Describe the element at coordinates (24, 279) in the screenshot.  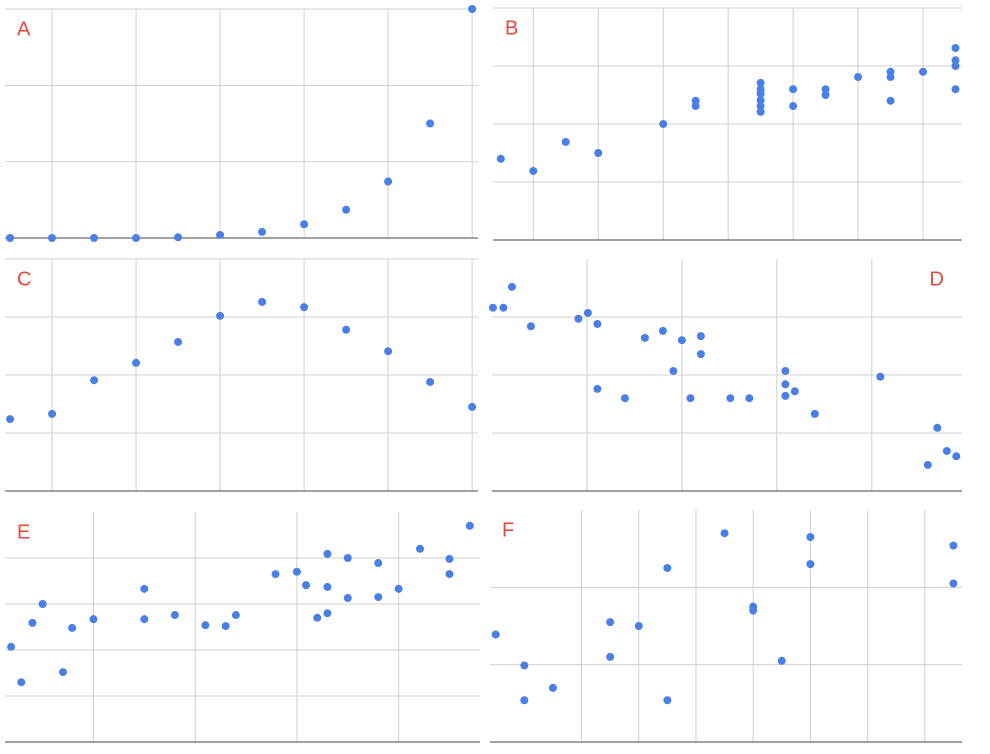
I see `panel-label: C` at that location.